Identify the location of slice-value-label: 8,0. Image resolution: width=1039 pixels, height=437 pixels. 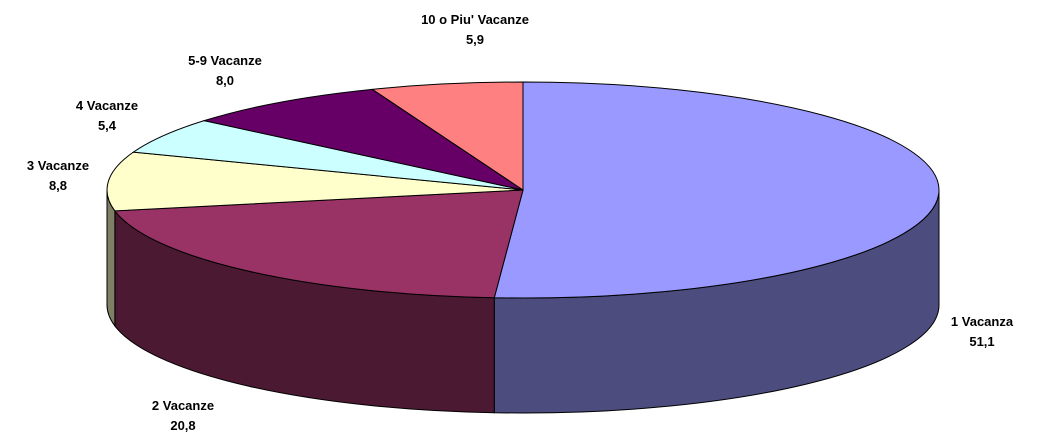
(225, 80).